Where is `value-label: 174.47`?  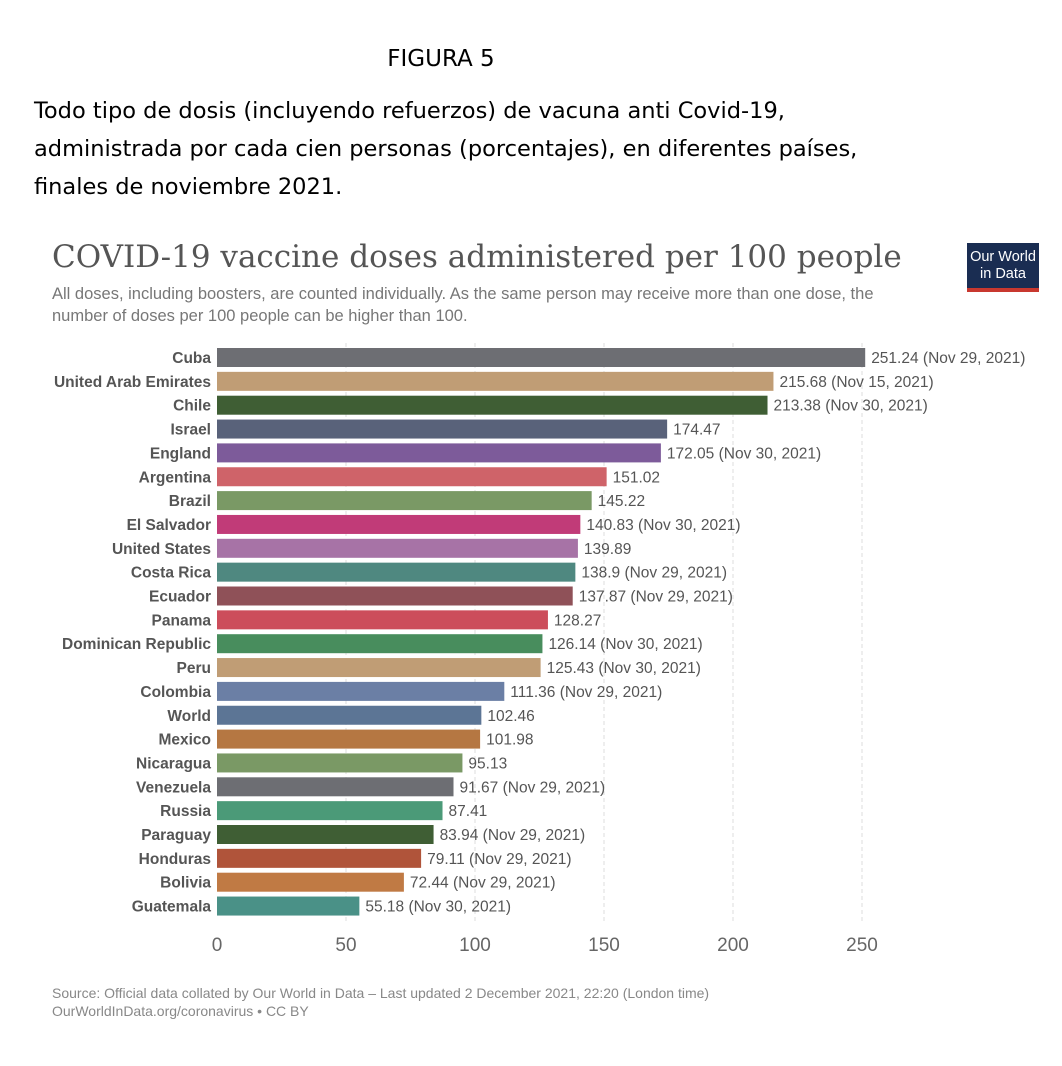
value-label: 174.47 is located at coordinates (696, 430).